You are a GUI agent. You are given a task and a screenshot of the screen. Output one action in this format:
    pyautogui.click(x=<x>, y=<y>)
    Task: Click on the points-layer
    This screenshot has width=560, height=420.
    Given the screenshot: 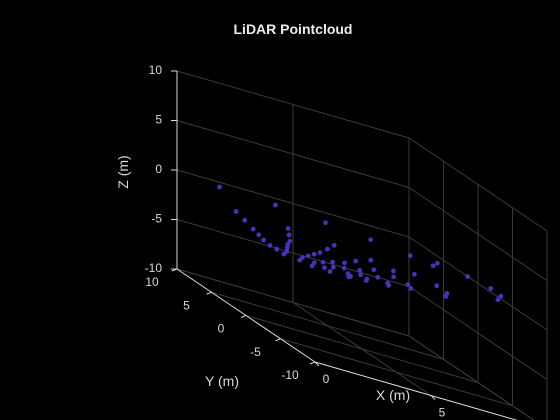 What is the action you would take?
    pyautogui.click(x=360, y=243)
    